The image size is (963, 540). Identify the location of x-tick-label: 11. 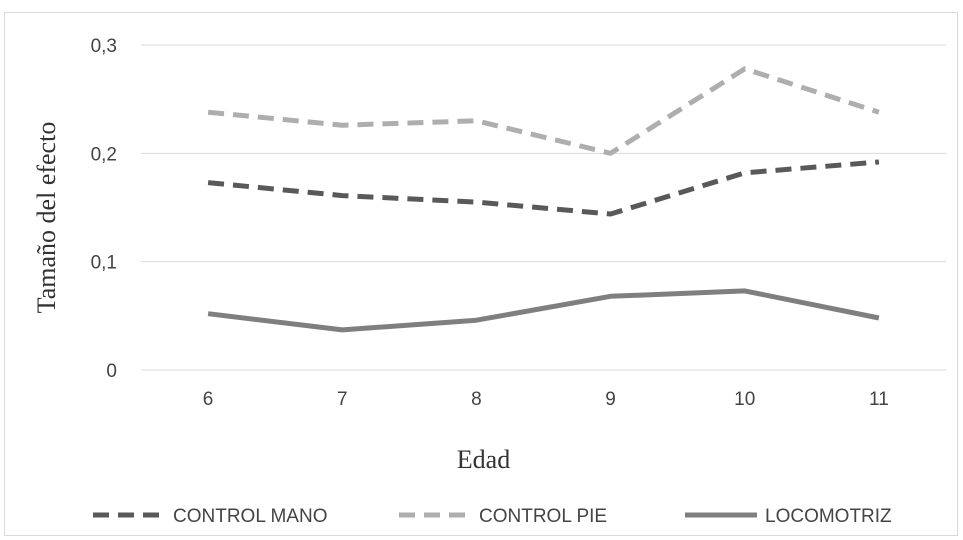
(879, 399).